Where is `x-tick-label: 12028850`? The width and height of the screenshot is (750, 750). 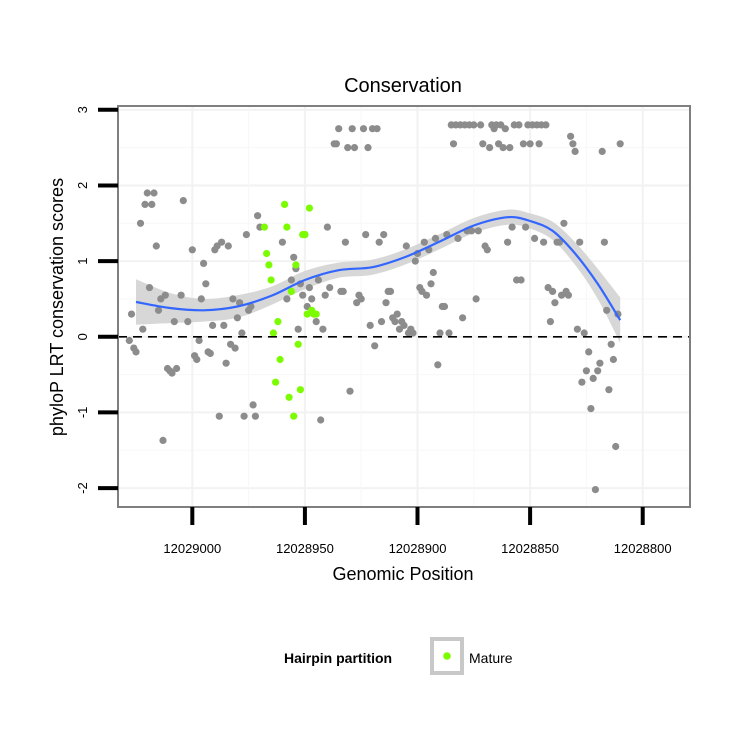 x-tick-label: 12028850 is located at coordinates (530, 548).